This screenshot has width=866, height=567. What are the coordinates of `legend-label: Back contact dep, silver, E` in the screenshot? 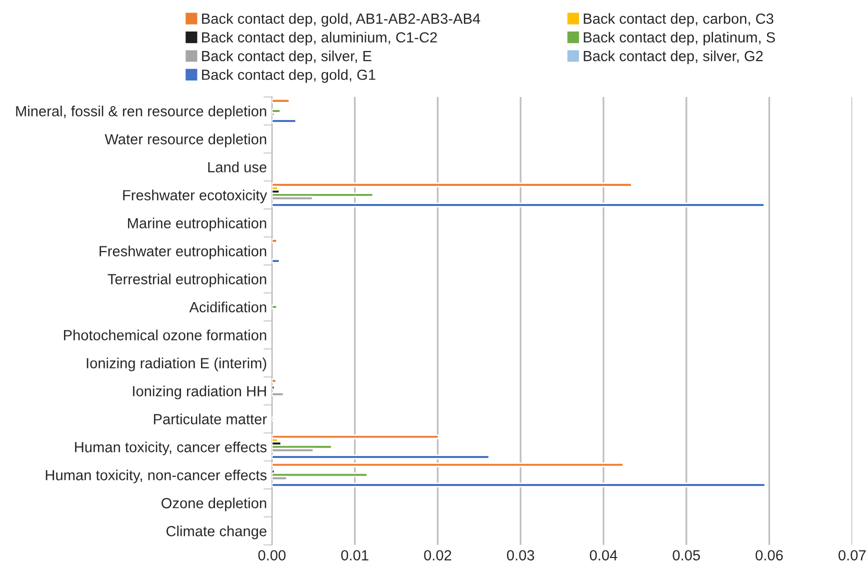 It's located at (287, 57).